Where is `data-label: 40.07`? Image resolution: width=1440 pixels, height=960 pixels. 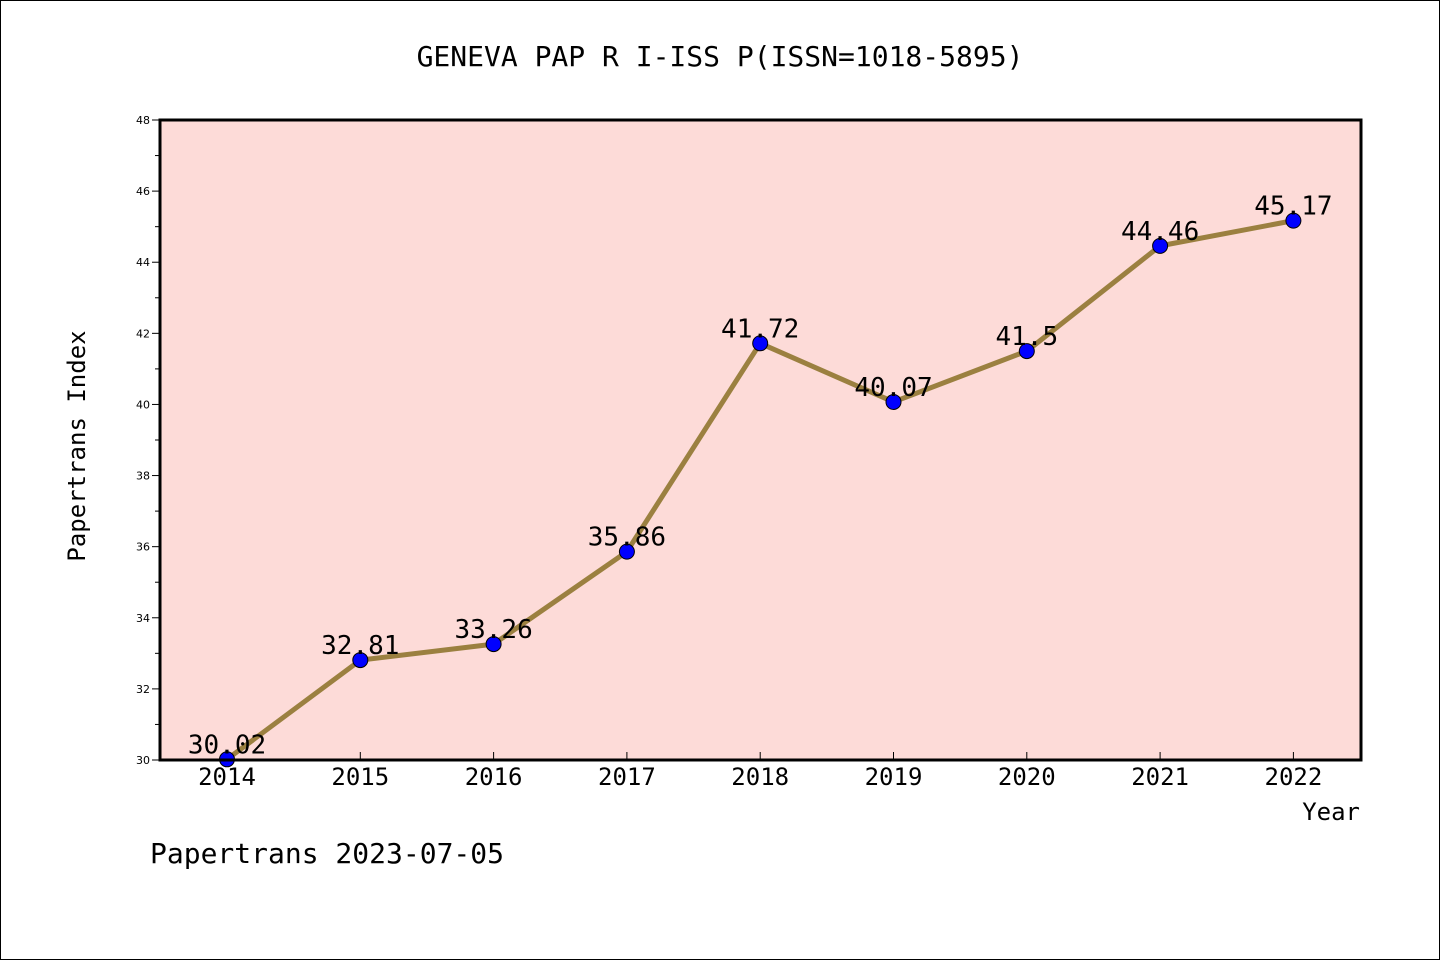 data-label: 40.07 is located at coordinates (893, 388).